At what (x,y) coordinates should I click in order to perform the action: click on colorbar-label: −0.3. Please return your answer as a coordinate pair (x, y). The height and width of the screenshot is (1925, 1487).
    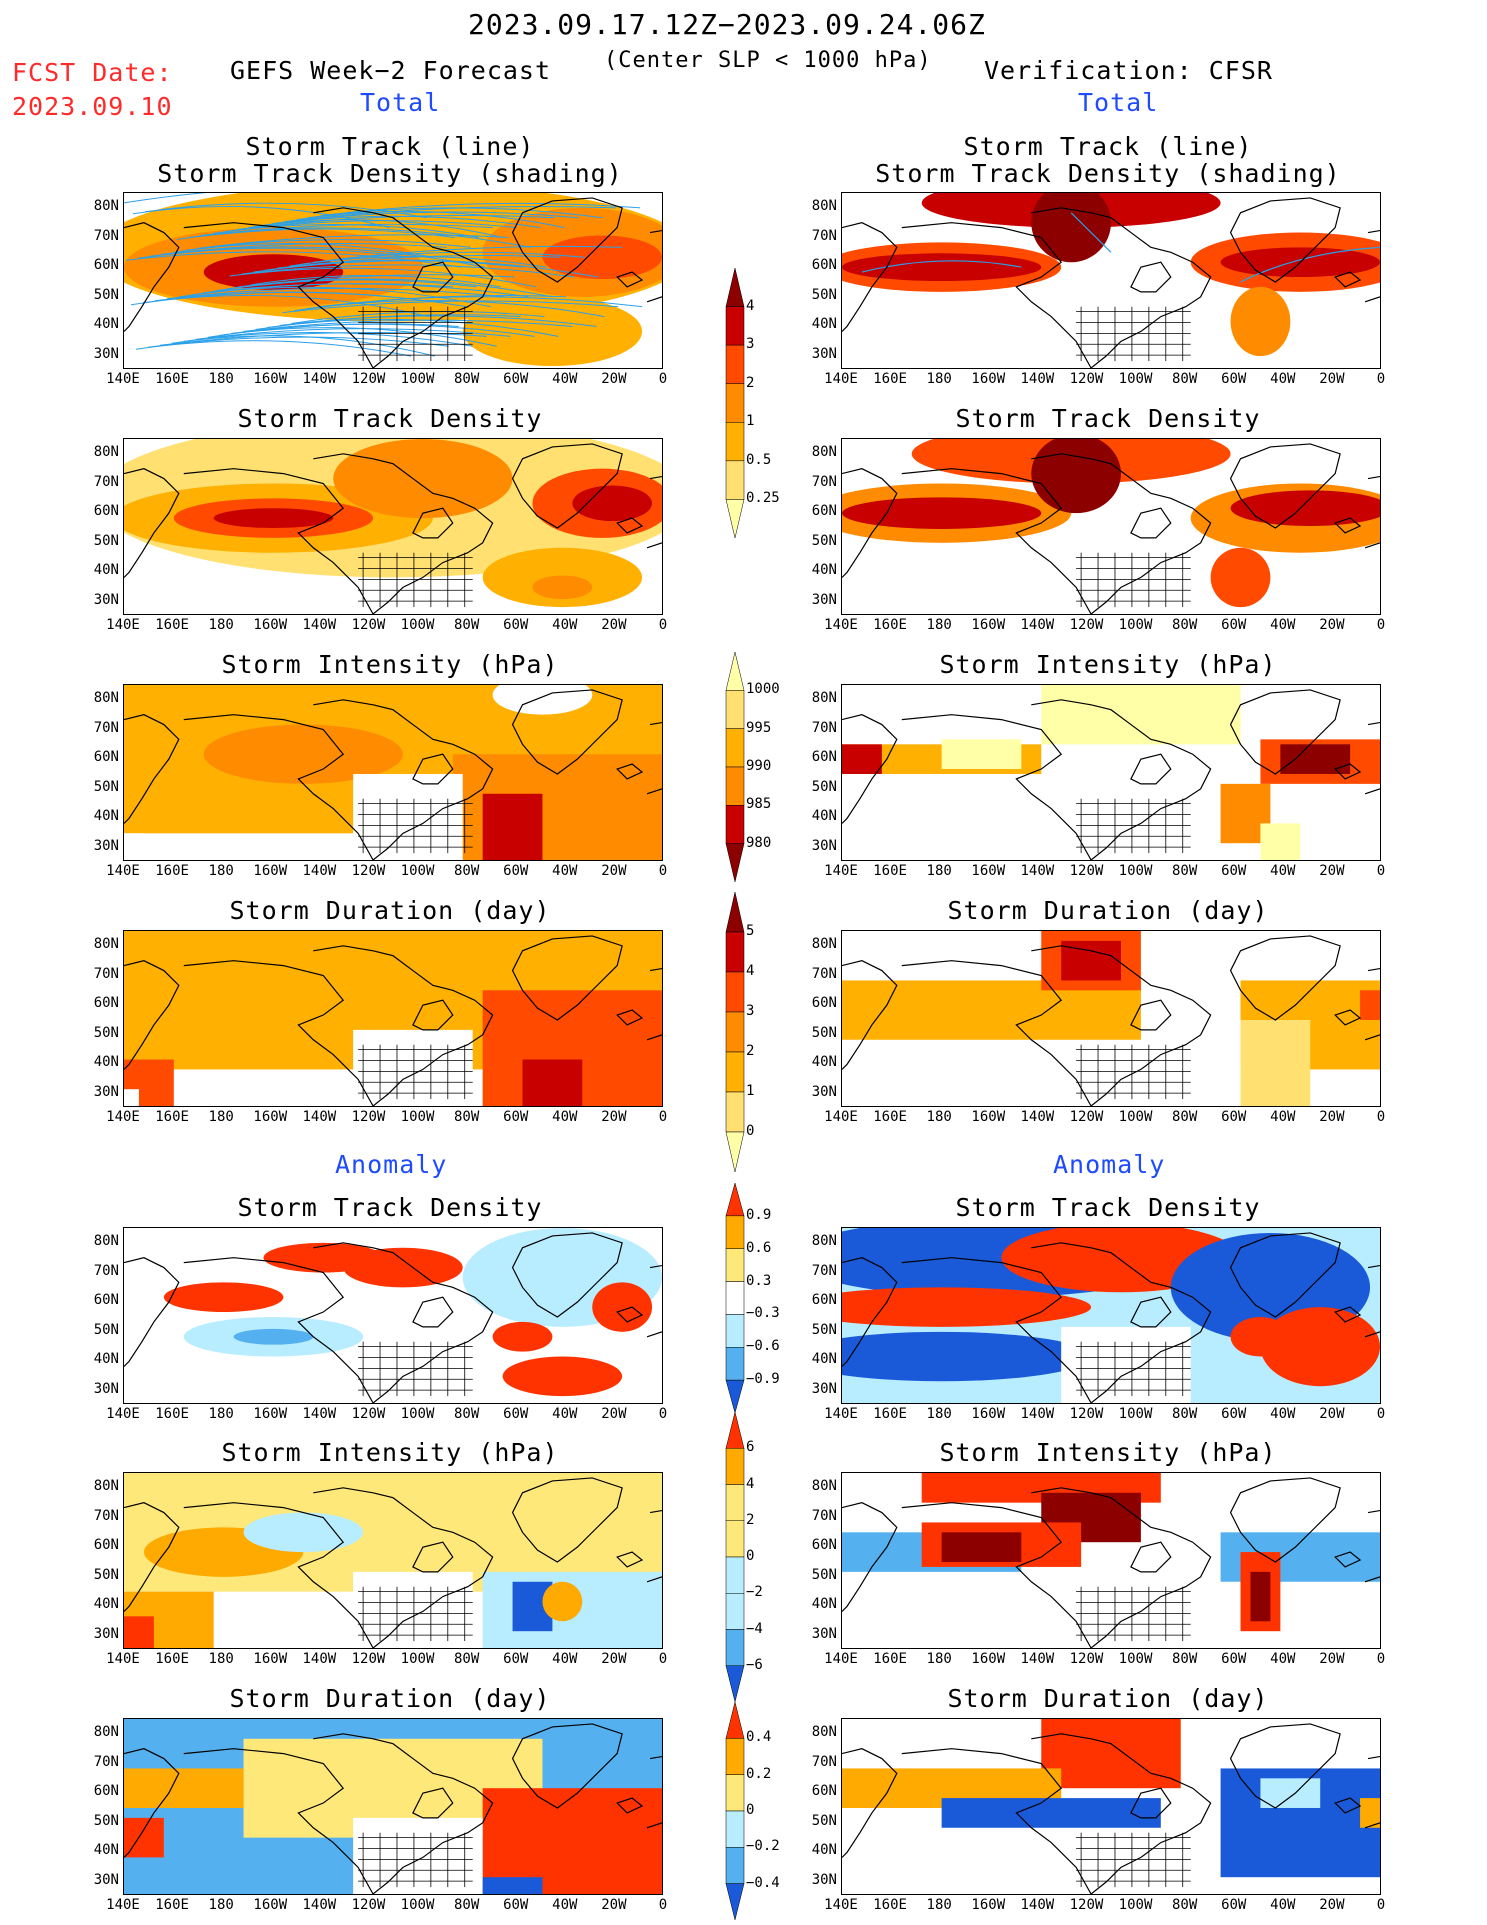
    Looking at the image, I should click on (763, 1313).